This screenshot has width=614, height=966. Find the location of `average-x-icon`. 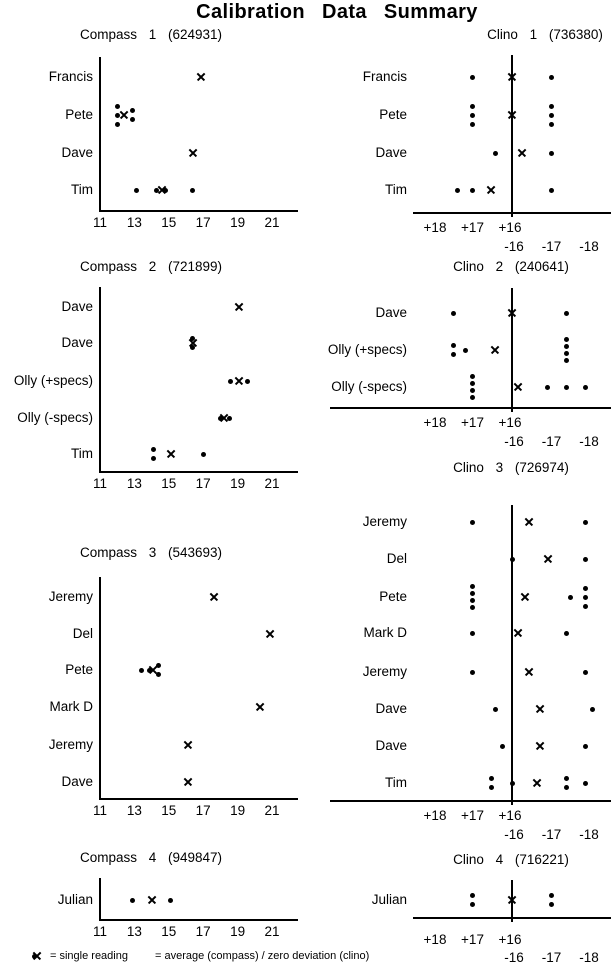

average-x-icon is located at coordinates (141, 956).